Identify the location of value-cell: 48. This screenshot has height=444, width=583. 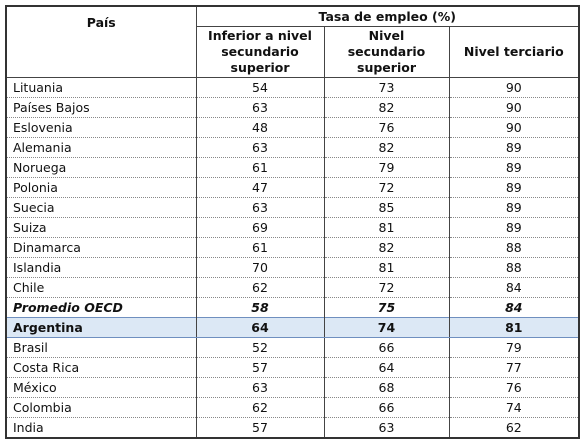
(260, 127).